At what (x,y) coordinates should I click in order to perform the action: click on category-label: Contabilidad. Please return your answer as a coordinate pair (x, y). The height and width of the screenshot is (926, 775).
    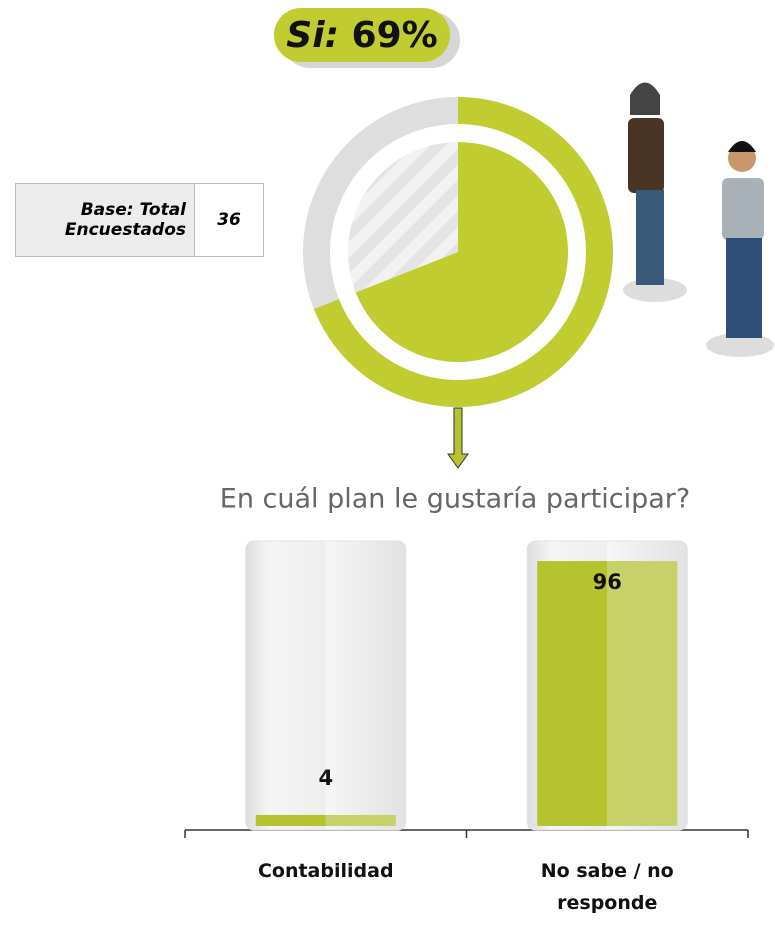
    Looking at the image, I should click on (325, 871).